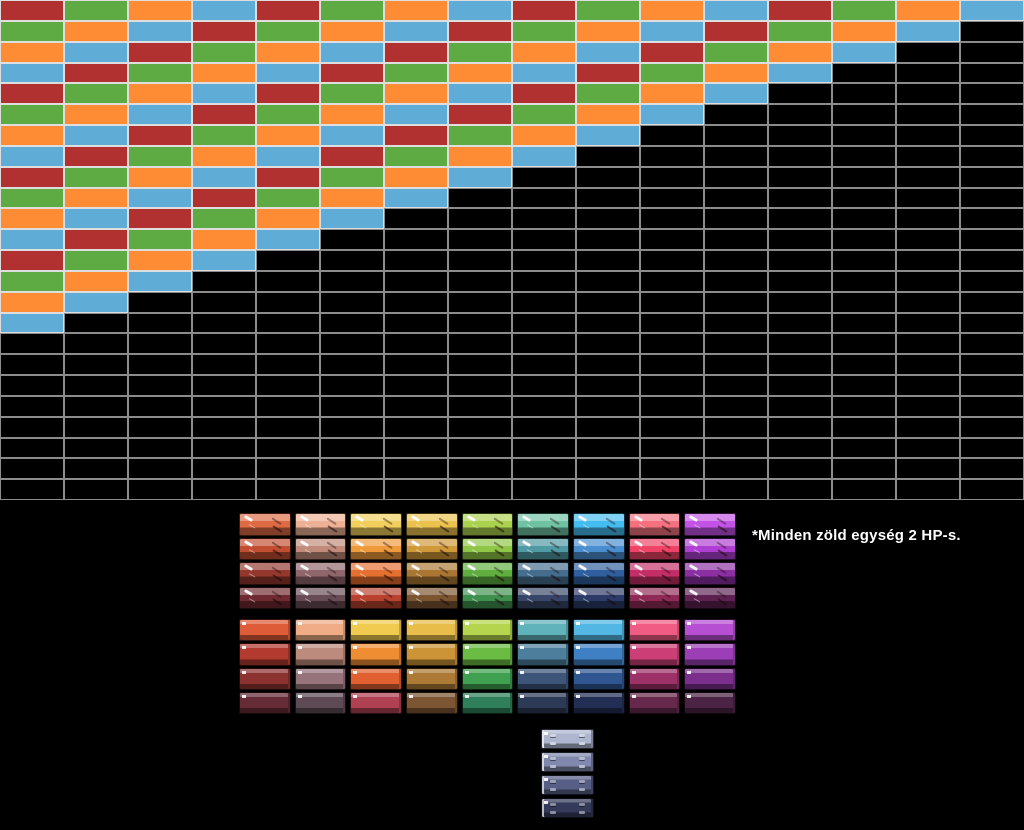 The image size is (1024, 830). What do you see at coordinates (567, 773) in the screenshot?
I see `metal-brick-stack` at bounding box center [567, 773].